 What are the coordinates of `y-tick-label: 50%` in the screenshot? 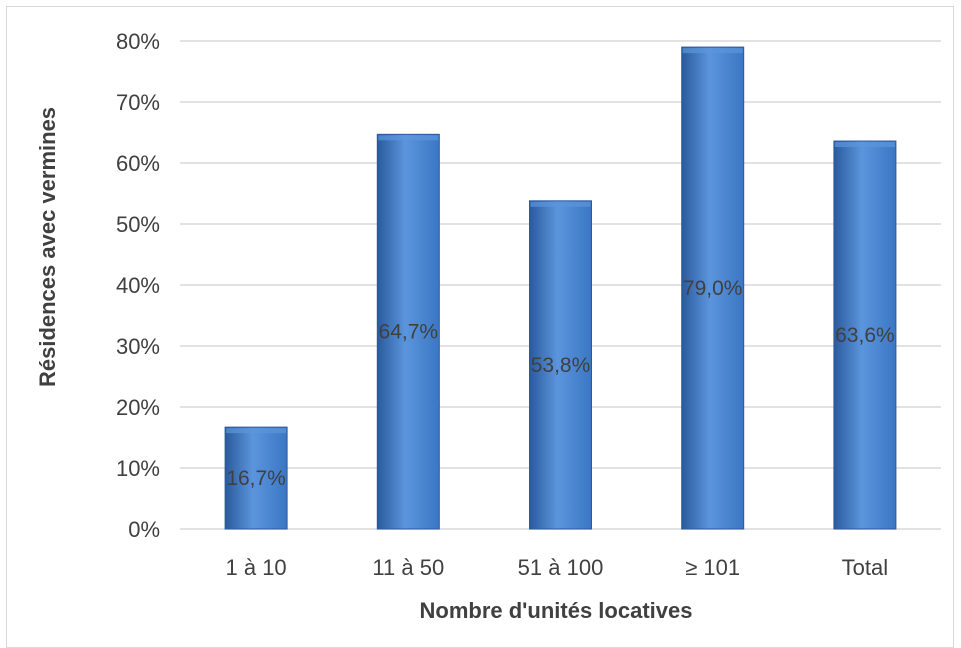 It's located at (138, 224).